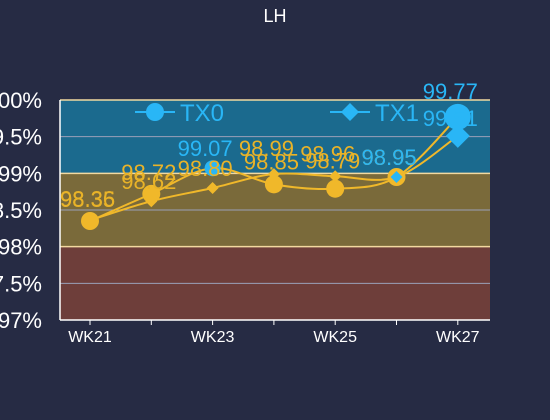 This screenshot has height=420, width=550. I want to click on legend: TX0 TX1, so click(277, 113).